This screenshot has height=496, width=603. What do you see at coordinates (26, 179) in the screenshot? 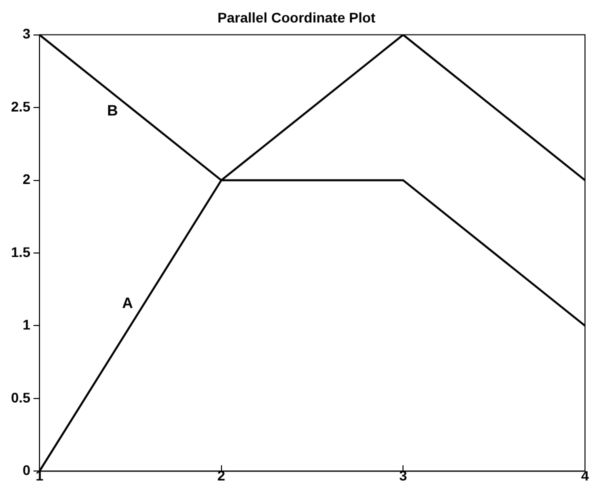
I see `y-tick-label: 2` at bounding box center [26, 179].